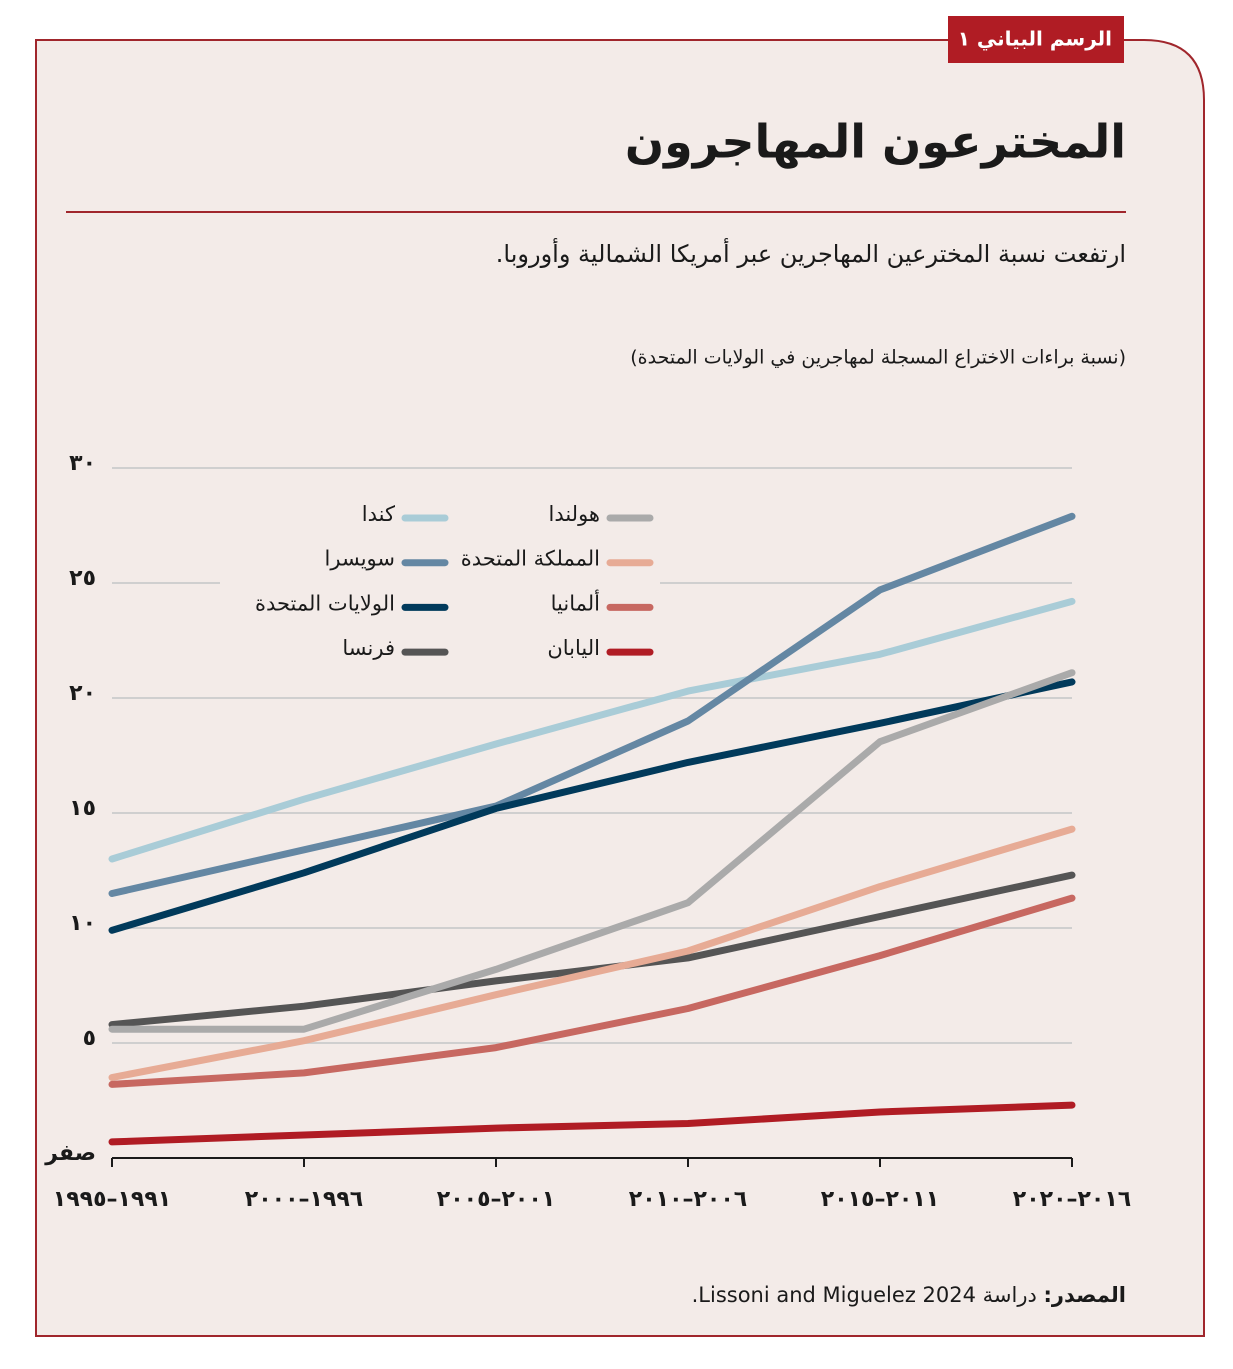 Image resolution: width=1233 pixels, height=1369 pixels. What do you see at coordinates (496, 1199) in the screenshot?
I see `x-tick-label: ٢٠٠١–٢٠٠٥` at bounding box center [496, 1199].